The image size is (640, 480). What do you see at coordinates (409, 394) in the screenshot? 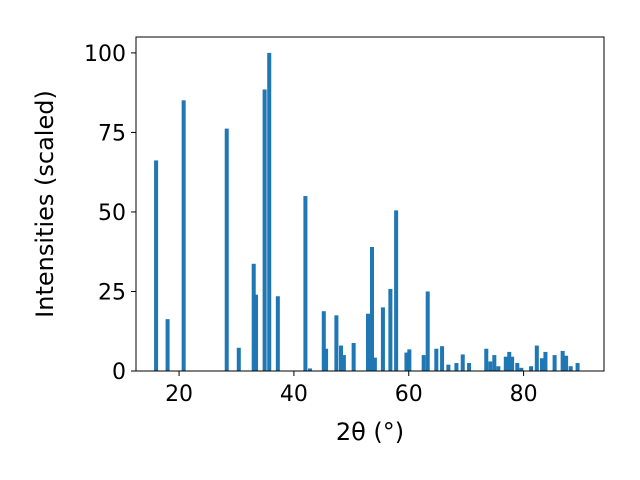
I see `x-tick-label: 60` at bounding box center [409, 394].